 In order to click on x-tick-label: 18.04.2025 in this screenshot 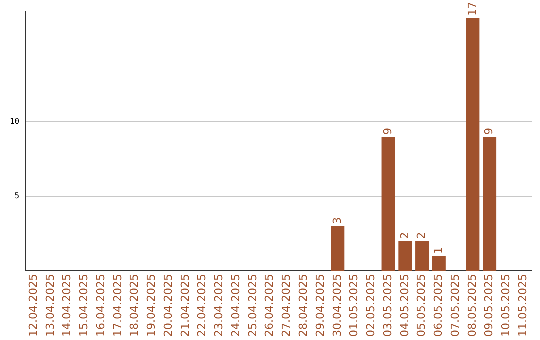, I will do `click(135, 306)`.